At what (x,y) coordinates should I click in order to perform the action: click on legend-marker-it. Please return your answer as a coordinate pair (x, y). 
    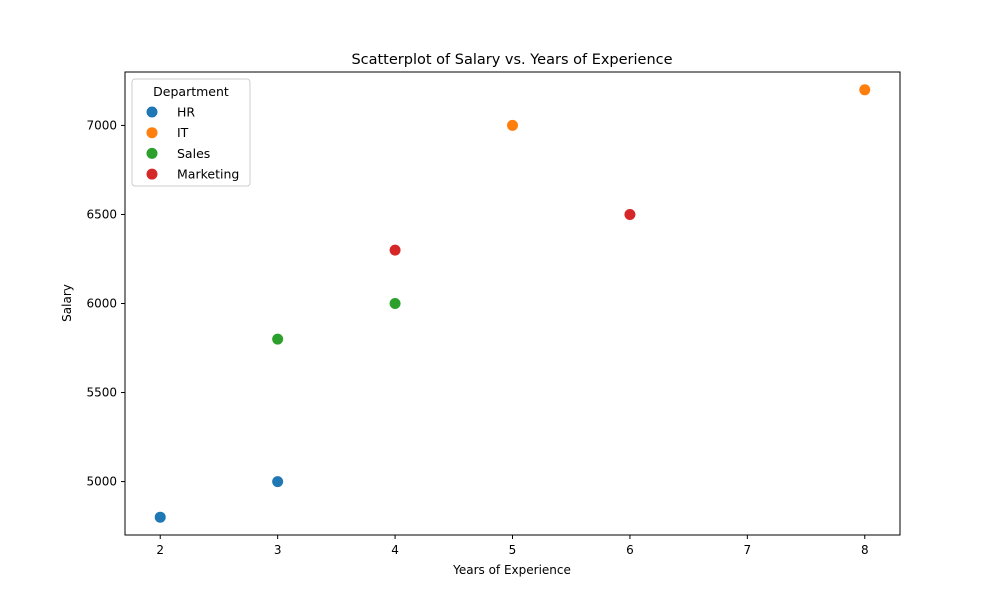
    Looking at the image, I should click on (152, 133).